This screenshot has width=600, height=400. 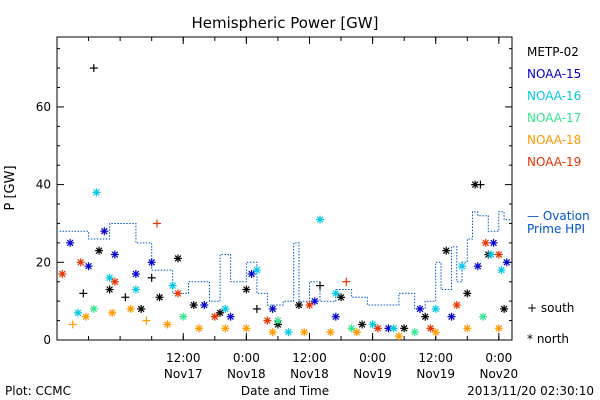 What do you see at coordinates (554, 140) in the screenshot?
I see `legend-entry: NOAA-18` at bounding box center [554, 140].